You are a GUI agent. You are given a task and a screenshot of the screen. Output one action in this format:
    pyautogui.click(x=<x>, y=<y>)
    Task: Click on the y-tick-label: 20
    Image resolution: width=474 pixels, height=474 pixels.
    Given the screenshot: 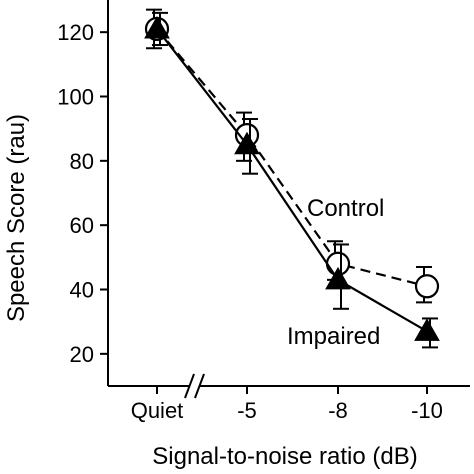 What is the action you would take?
    pyautogui.click(x=82, y=354)
    